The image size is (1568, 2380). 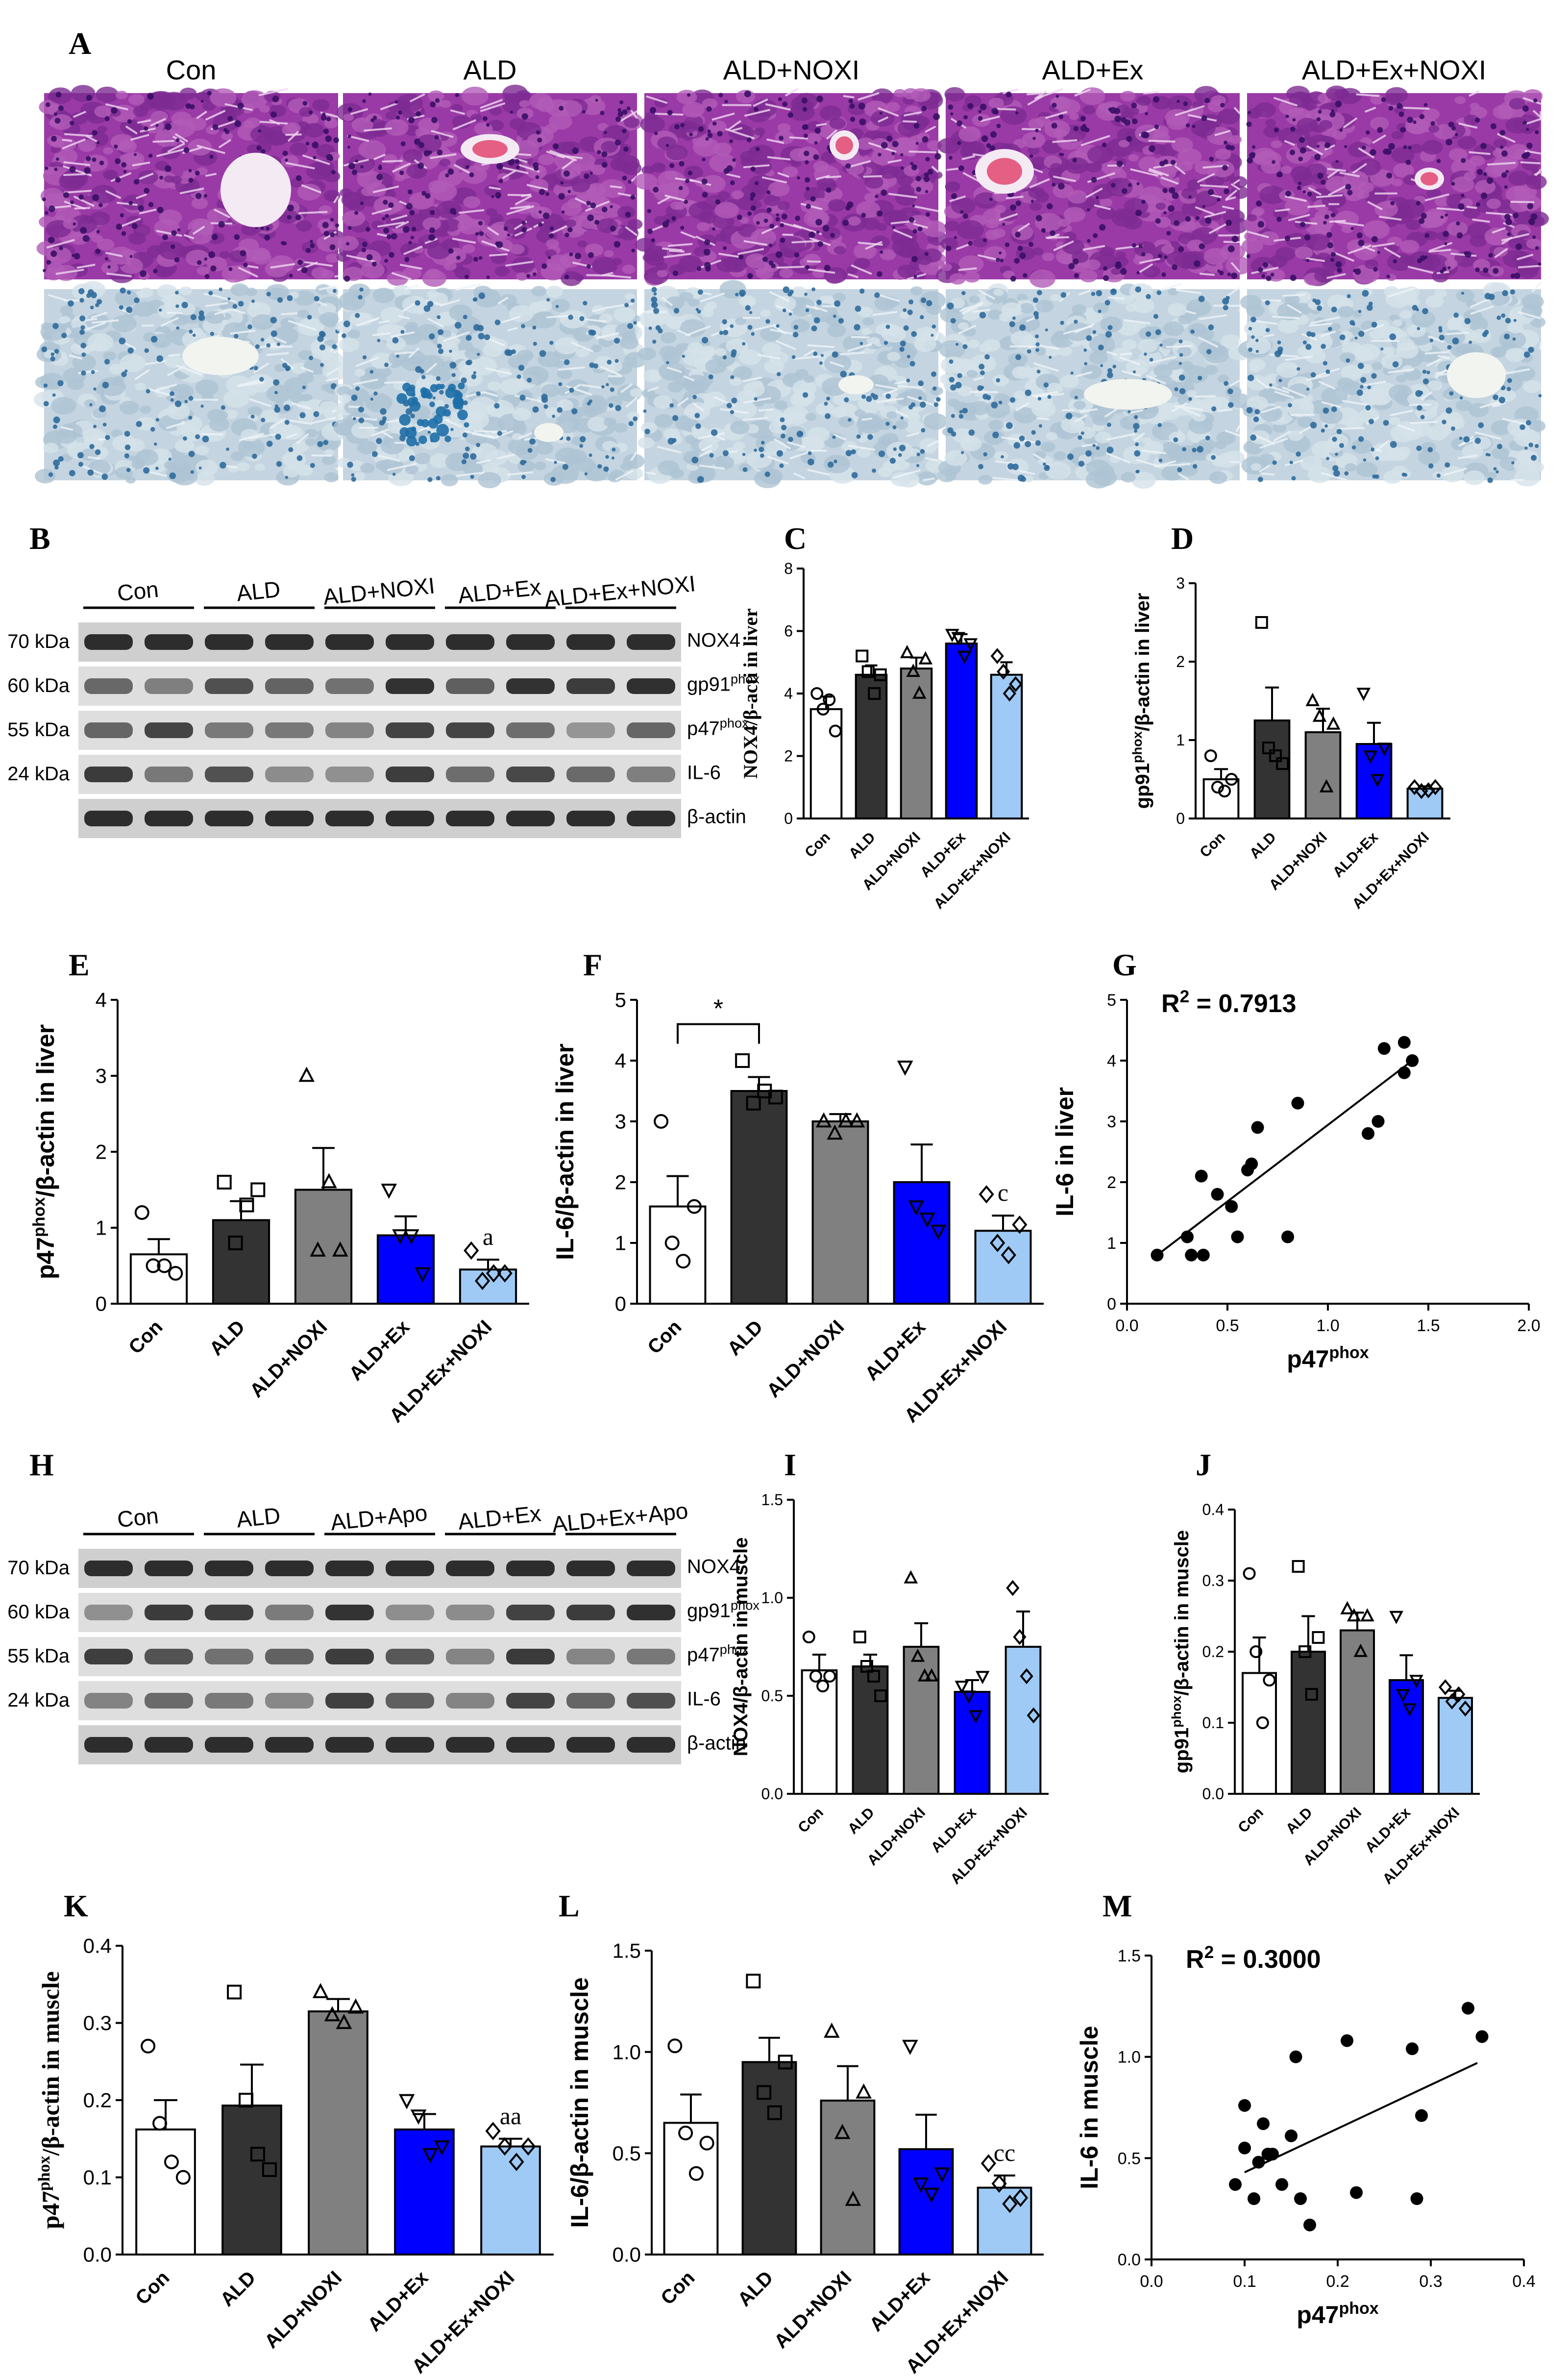 I want to click on x-tick-label: ALD+NOXI, so click(x=288, y=1359).